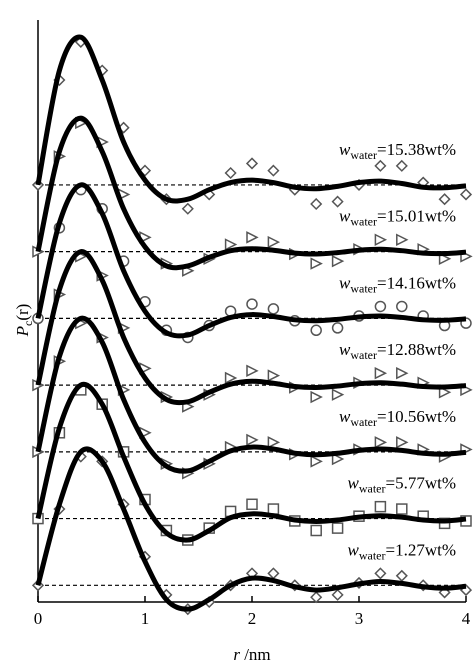  Describe the element at coordinates (416, 216) in the screenshot. I see `label-value: =15.01wt%` at that location.